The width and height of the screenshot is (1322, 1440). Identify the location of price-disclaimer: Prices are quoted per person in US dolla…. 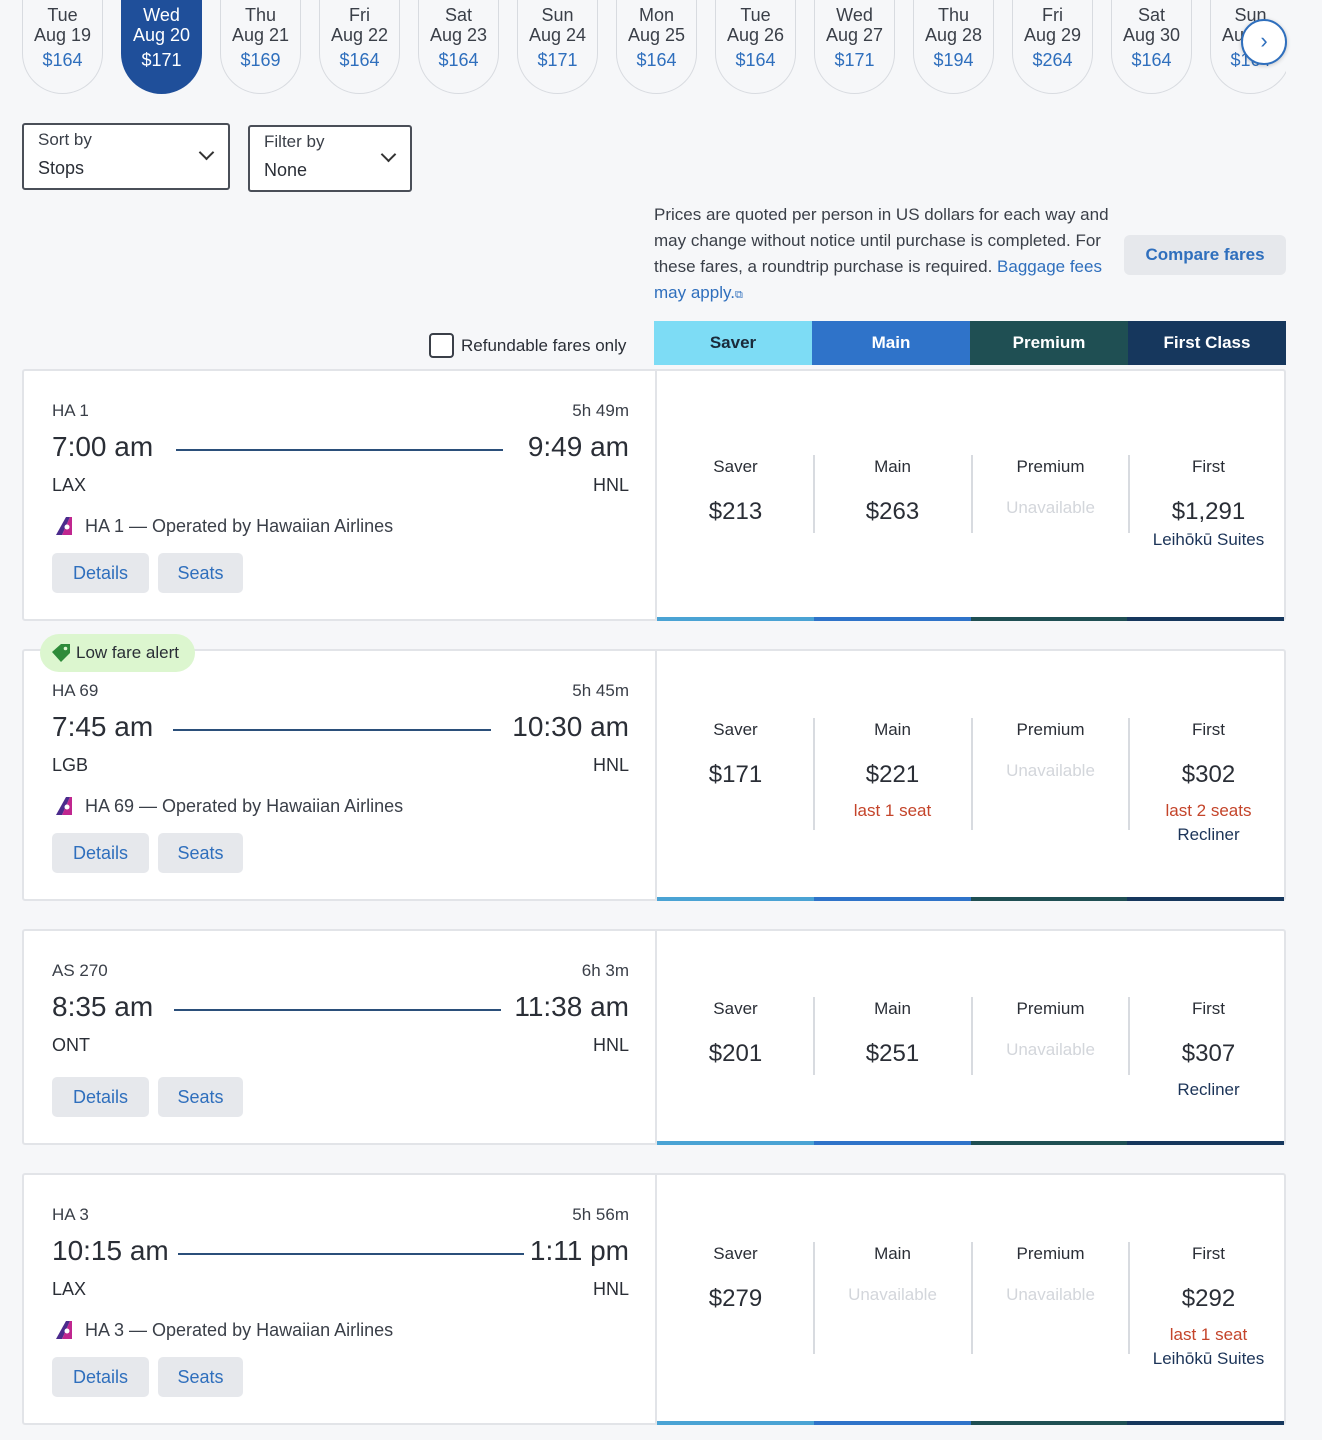
(882, 255).